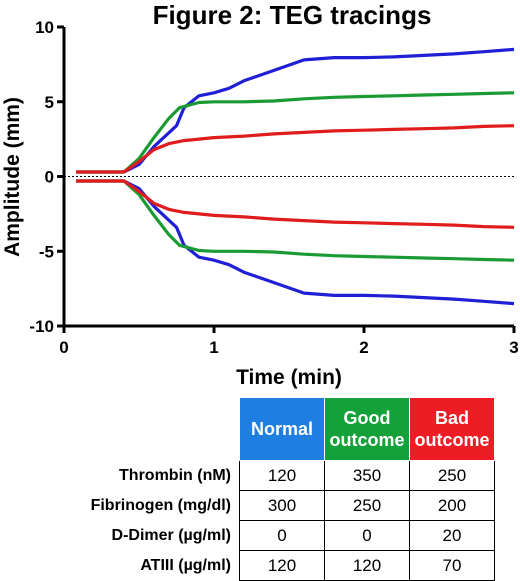 This screenshot has height=581, width=520. I want to click on row-label: D-Dimer (µg/ml), so click(171, 535).